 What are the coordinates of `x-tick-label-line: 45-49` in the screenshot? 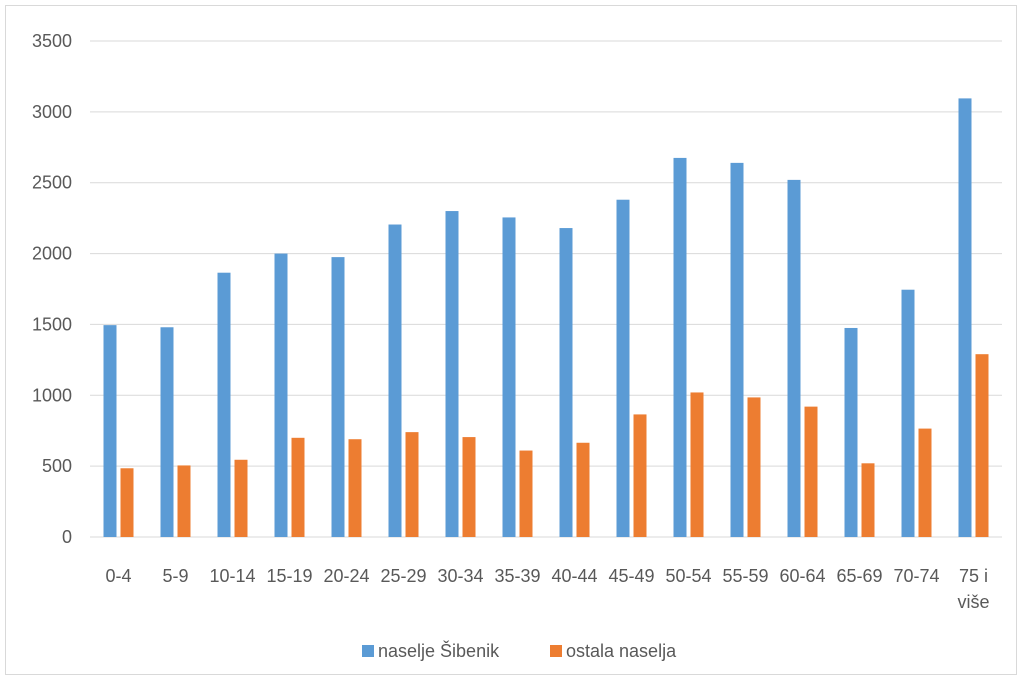 It's located at (631, 576).